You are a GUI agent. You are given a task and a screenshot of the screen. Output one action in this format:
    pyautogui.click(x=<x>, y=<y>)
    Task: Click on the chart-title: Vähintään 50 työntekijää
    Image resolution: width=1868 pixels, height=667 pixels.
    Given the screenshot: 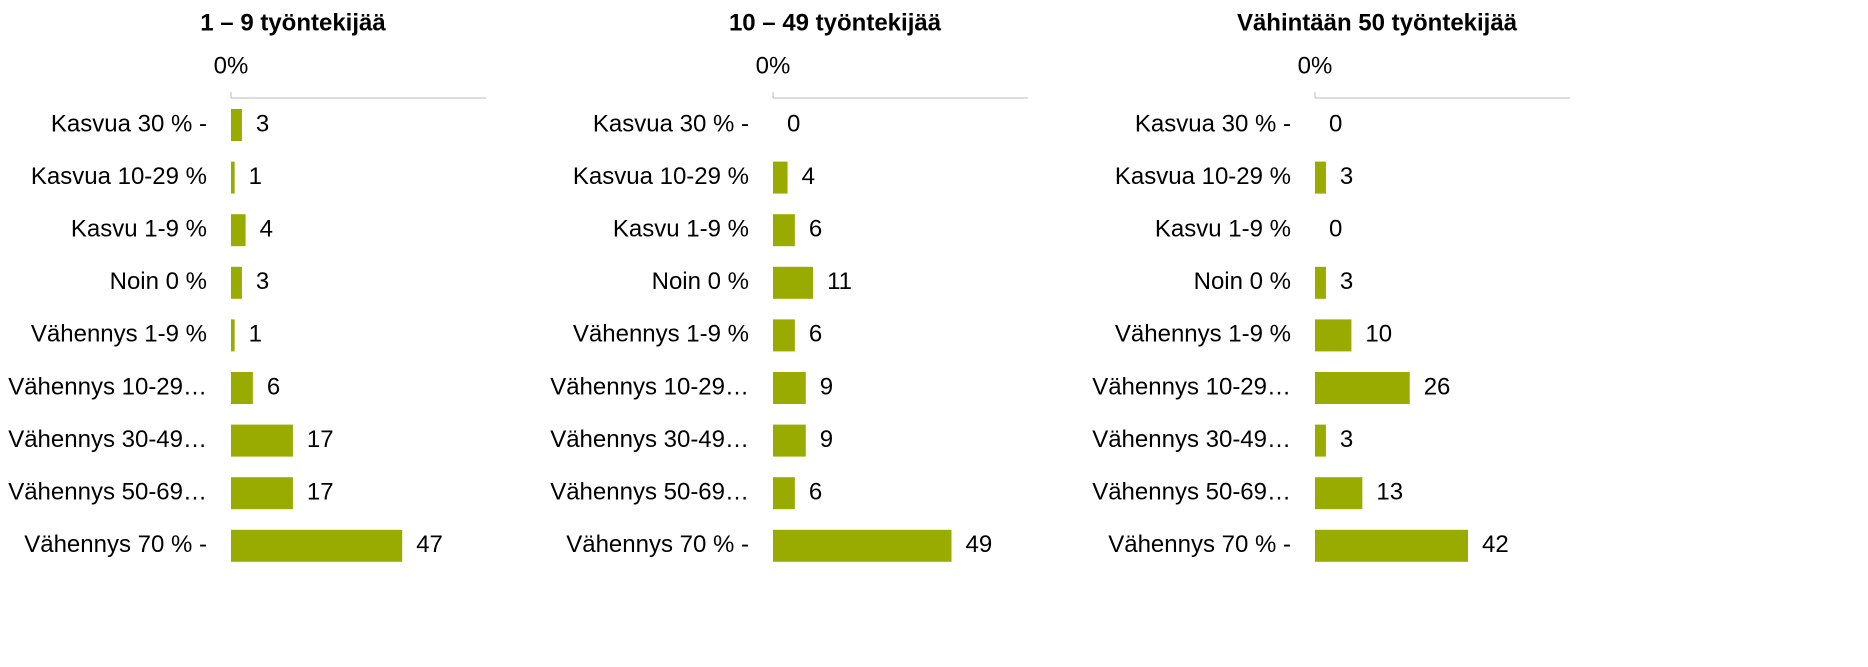 What is the action you would take?
    pyautogui.click(x=1377, y=22)
    